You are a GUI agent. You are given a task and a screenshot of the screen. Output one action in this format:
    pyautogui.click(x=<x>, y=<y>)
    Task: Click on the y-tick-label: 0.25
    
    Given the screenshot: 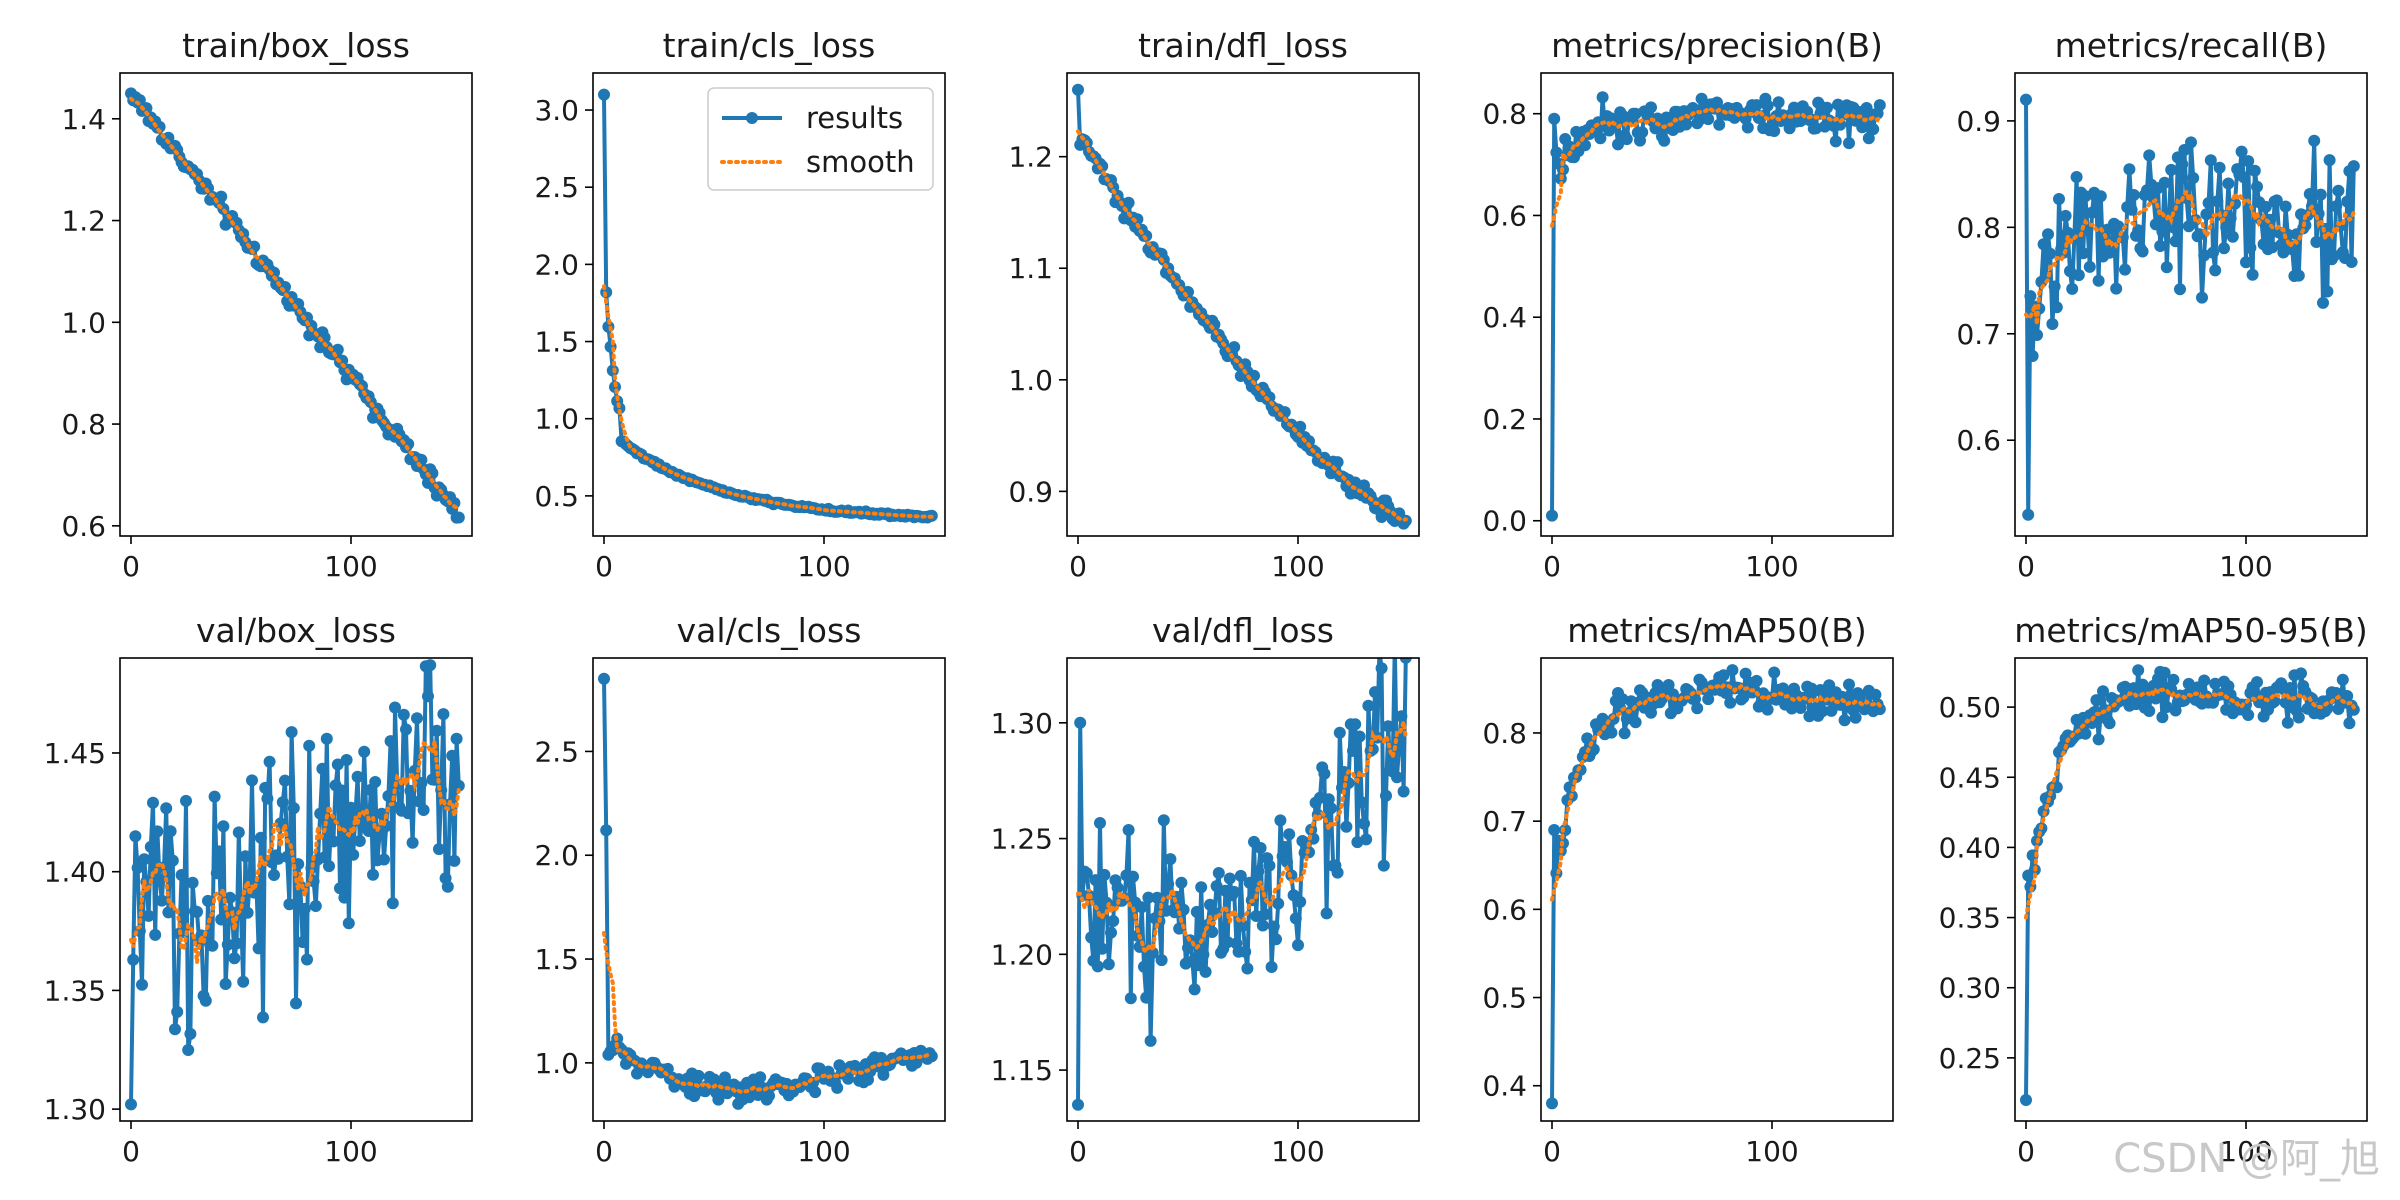 What is the action you would take?
    pyautogui.click(x=1970, y=1058)
    